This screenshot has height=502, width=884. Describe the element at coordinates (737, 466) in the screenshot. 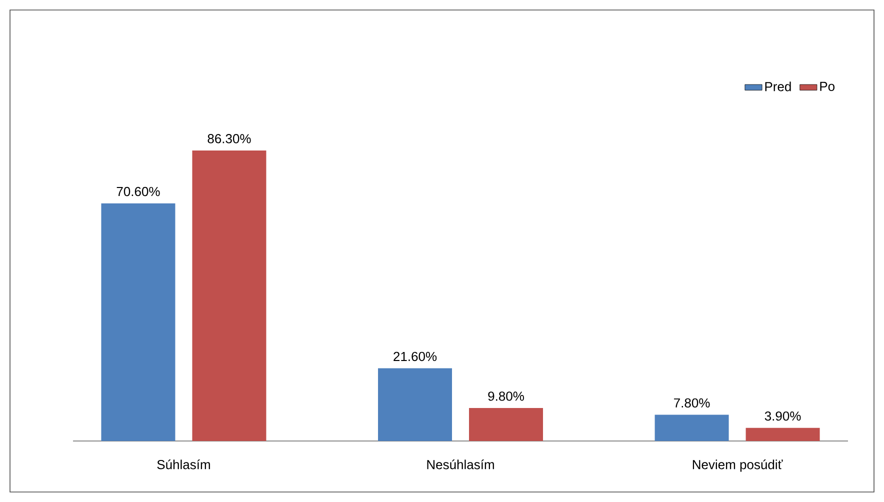

I see `x-tick-label: Neviem posúdiť` at that location.